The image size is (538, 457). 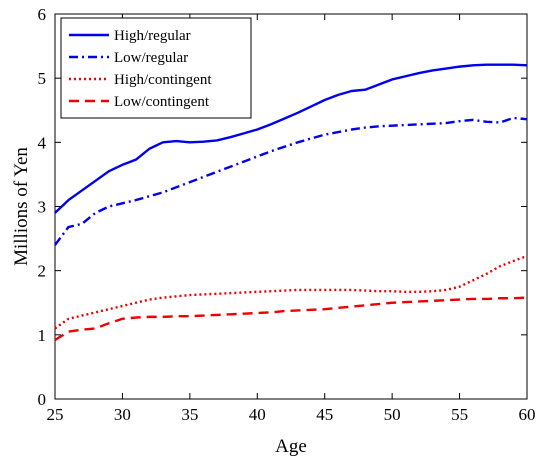 What do you see at coordinates (122, 414) in the screenshot?
I see `x-tick-label: 30` at bounding box center [122, 414].